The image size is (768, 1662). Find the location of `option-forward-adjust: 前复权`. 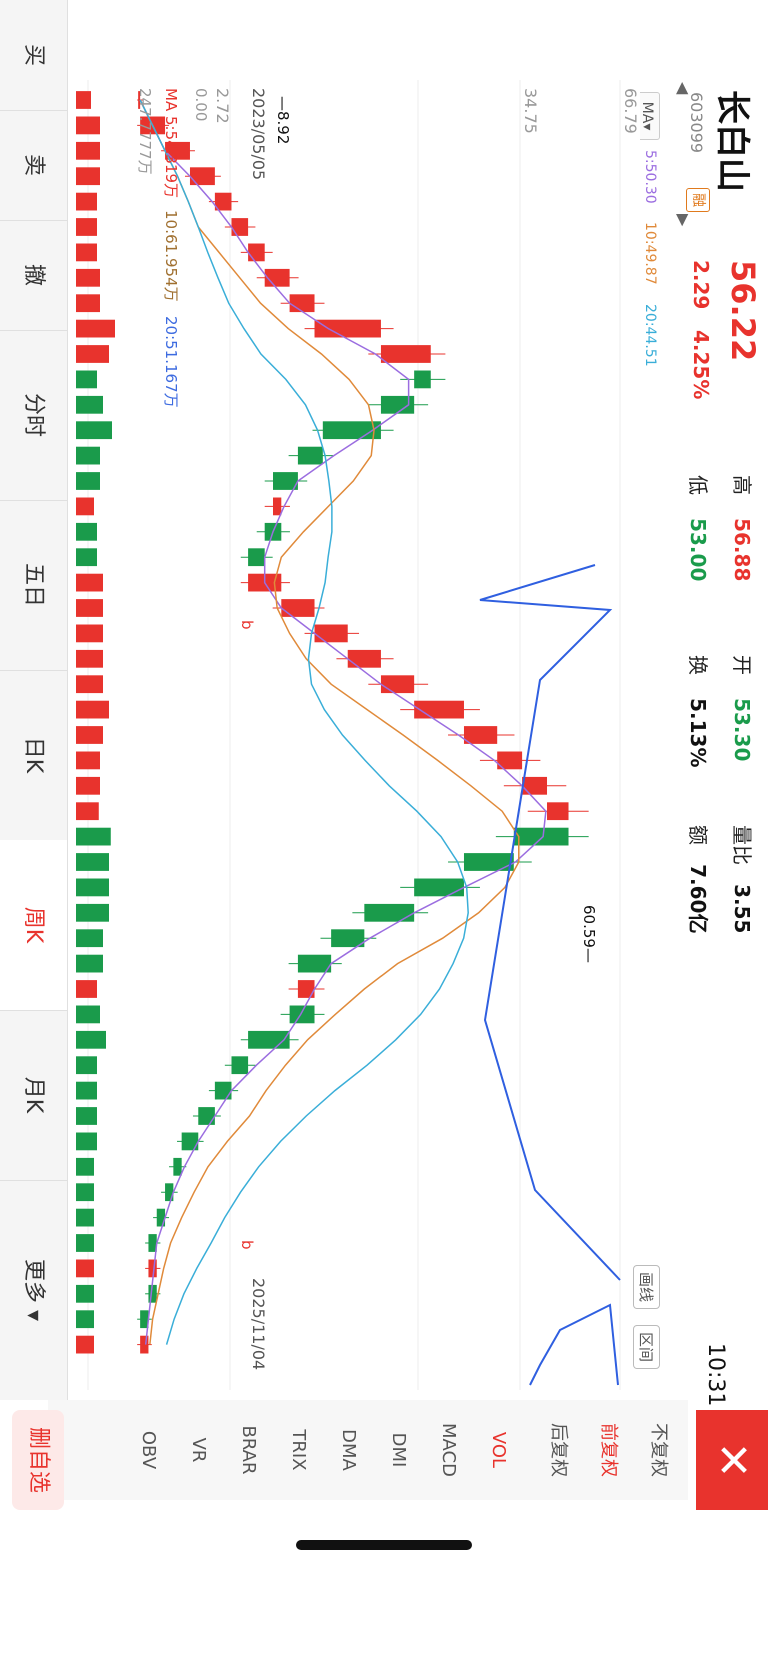

option-forward-adjust: 前复权 is located at coordinates (608, 1450).